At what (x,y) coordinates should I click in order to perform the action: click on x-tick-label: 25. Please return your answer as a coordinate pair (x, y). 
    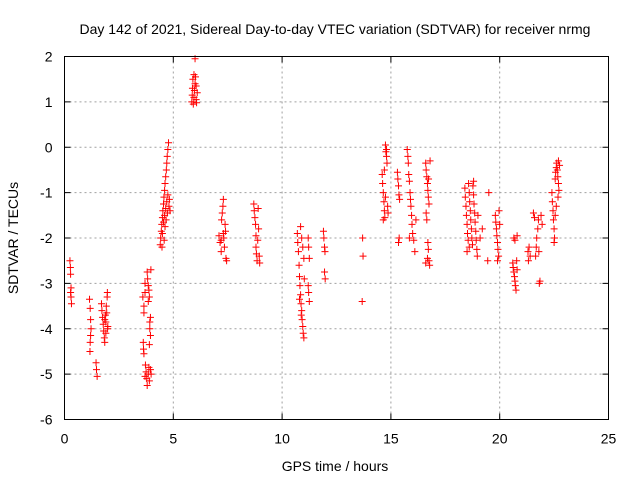
    Looking at the image, I should click on (609, 439).